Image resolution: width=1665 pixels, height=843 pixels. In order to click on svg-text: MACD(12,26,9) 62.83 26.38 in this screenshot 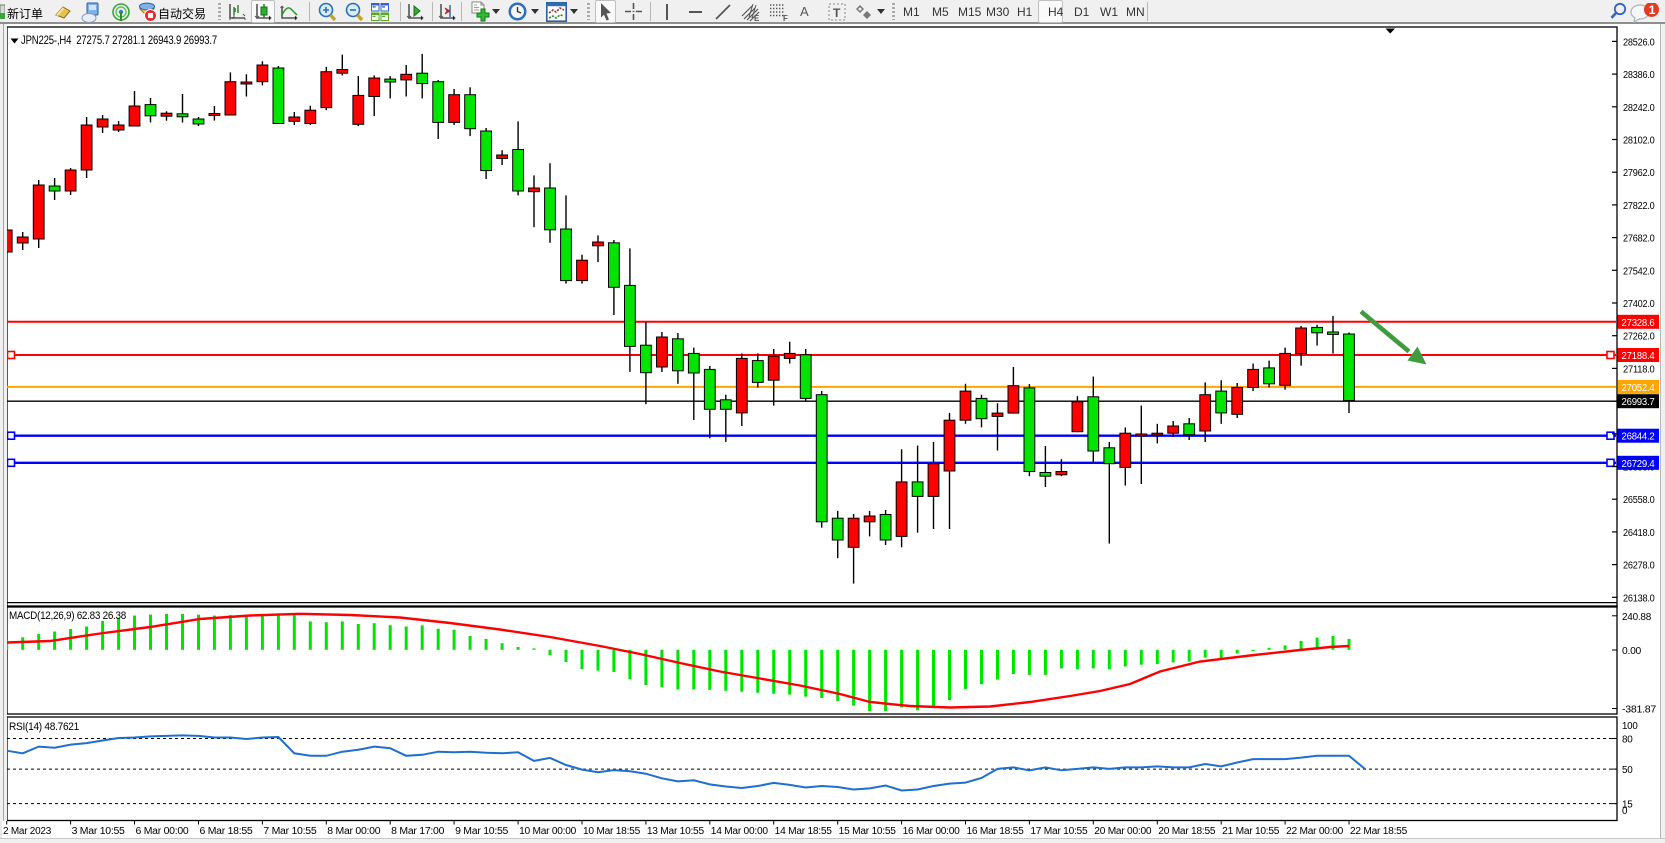, I will do `click(67, 616)`.